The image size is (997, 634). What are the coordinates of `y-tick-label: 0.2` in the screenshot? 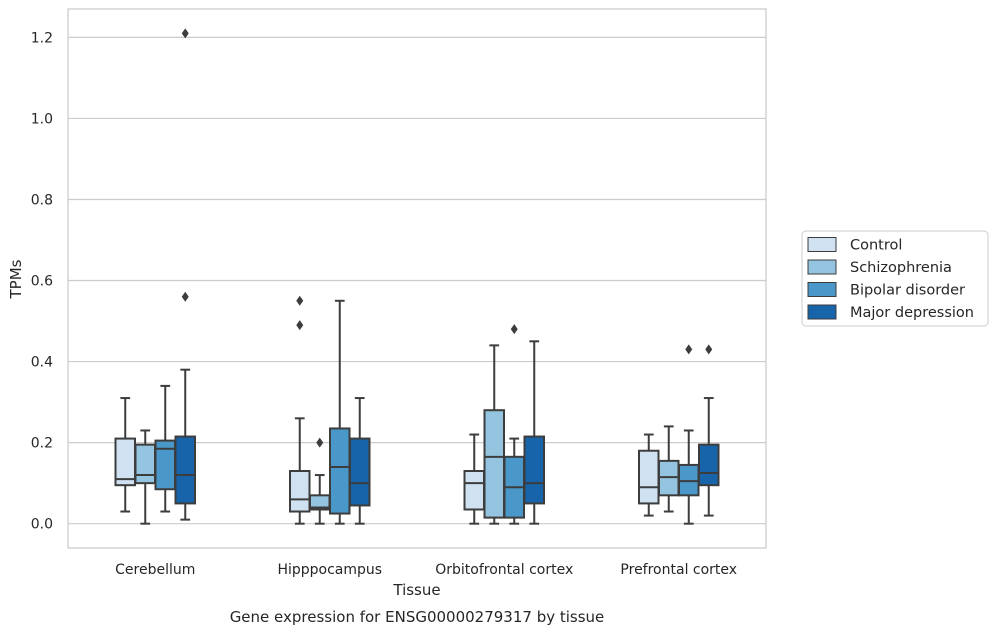 It's located at (42, 444).